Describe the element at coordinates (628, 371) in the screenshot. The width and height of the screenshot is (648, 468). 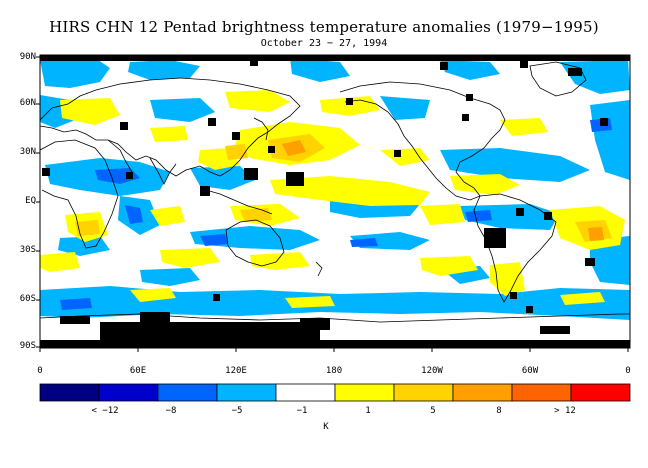
I see `lon-label-0-east: 0` at that location.